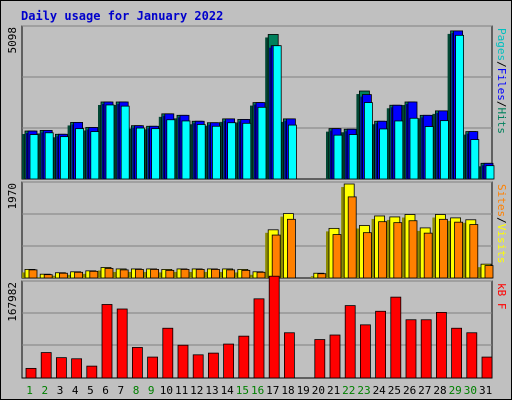  Describe the element at coordinates (272, 390) in the screenshot. I see `day-label: 17` at that location.